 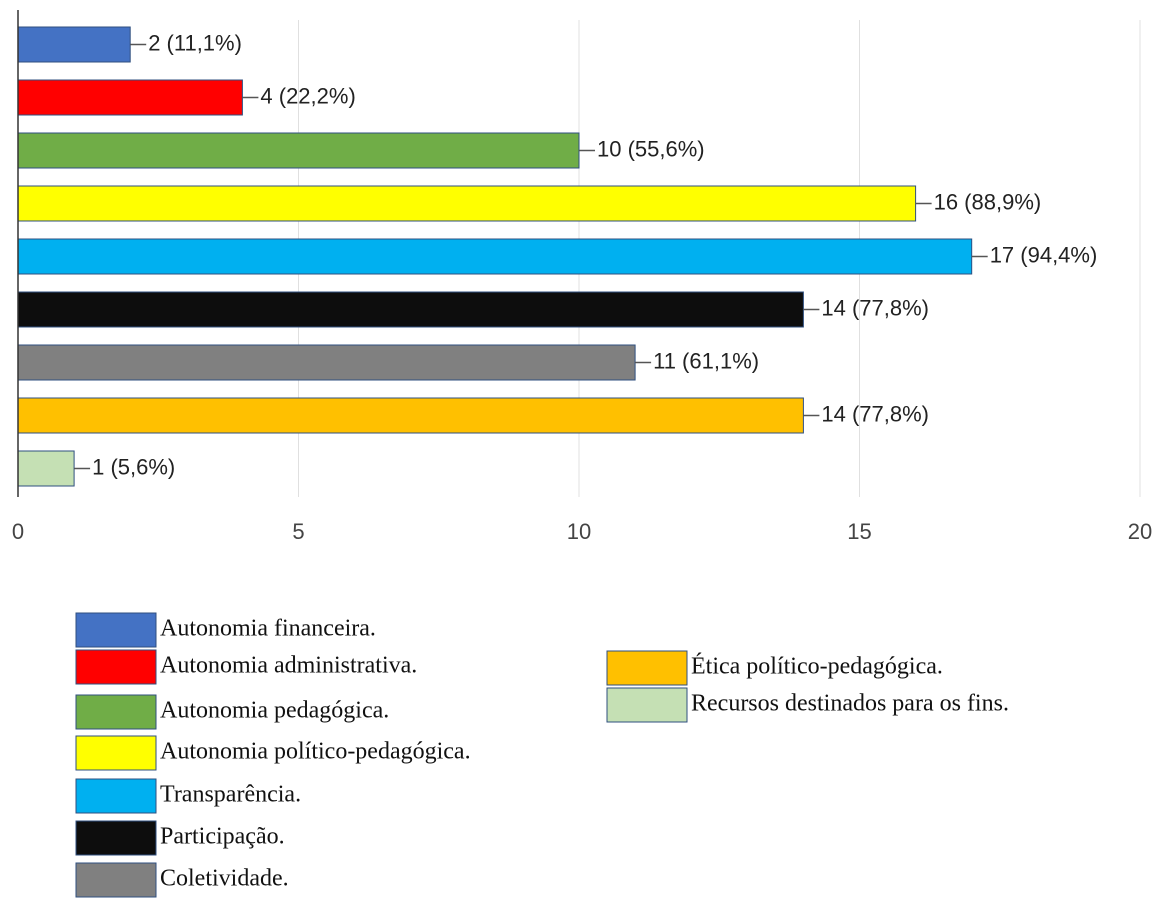 What do you see at coordinates (315, 752) in the screenshot?
I see `legend-label: Autonomia político-pedagógica.` at bounding box center [315, 752].